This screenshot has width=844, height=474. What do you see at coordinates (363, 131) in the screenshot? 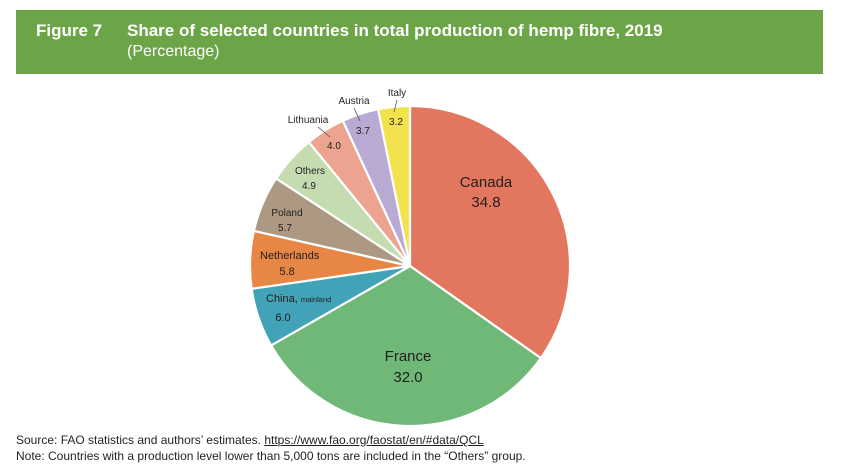
I see `slice-value-austria: 3.7` at bounding box center [363, 131].